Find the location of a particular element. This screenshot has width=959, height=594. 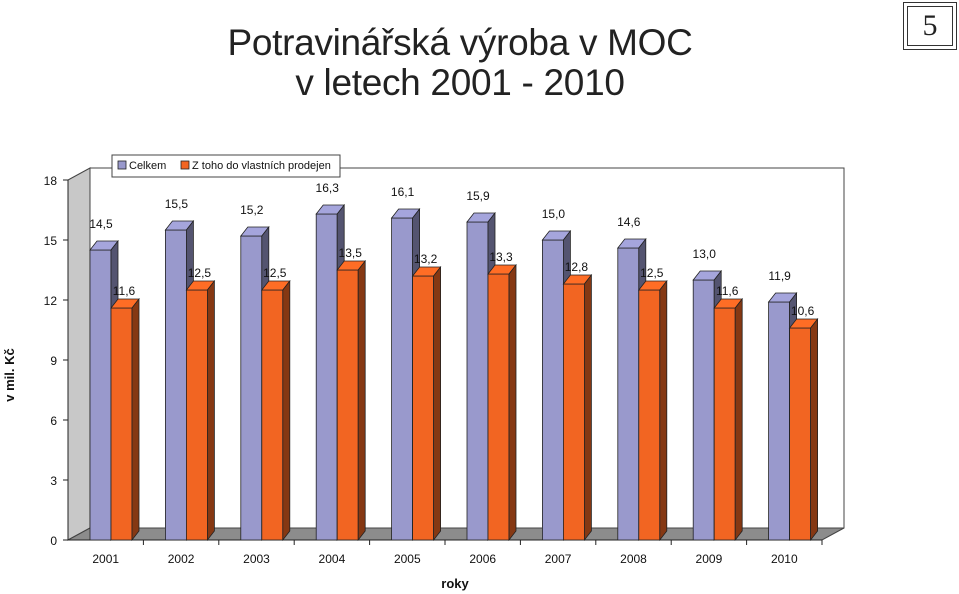

bar-prodejny-2006 is located at coordinates (498, 407).